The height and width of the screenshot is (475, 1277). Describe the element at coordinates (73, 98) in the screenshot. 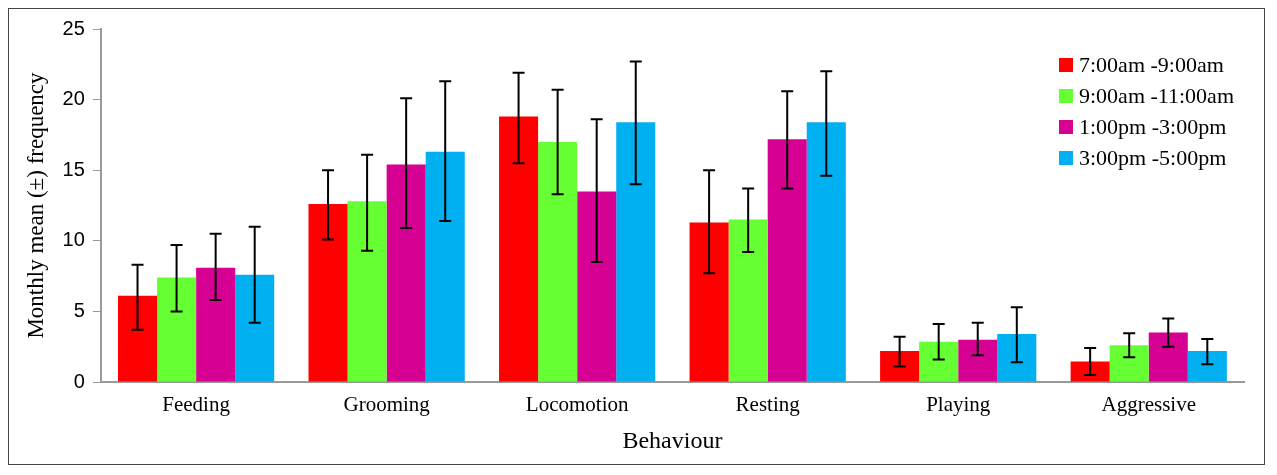

I see `y-tick-label: 20` at that location.